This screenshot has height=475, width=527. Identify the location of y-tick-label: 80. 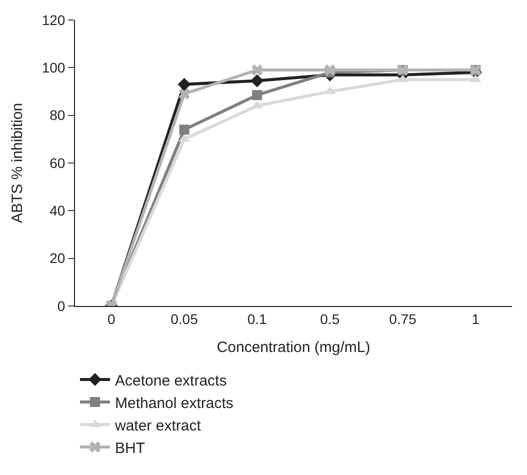
(58, 115).